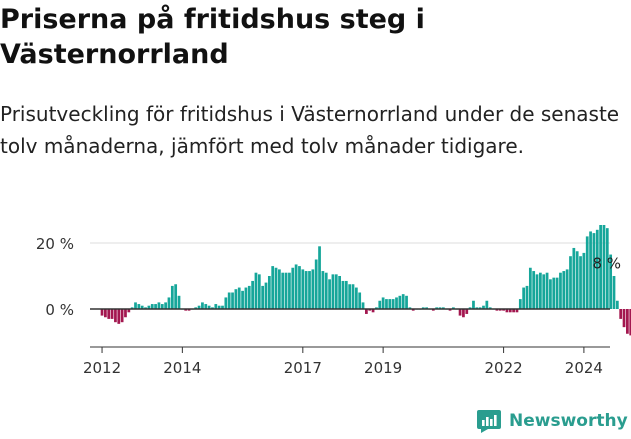  Describe the element at coordinates (489, 421) in the screenshot. I see `newsworthy-logo-icon` at that location.